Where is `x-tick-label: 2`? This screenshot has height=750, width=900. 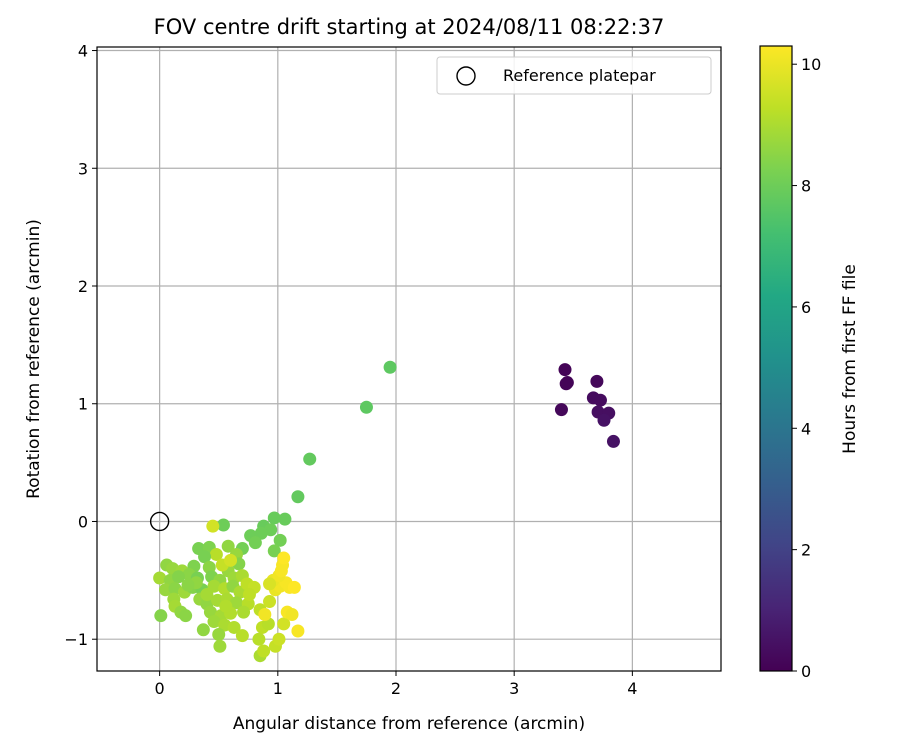 x-tick-label: 2 is located at coordinates (396, 688).